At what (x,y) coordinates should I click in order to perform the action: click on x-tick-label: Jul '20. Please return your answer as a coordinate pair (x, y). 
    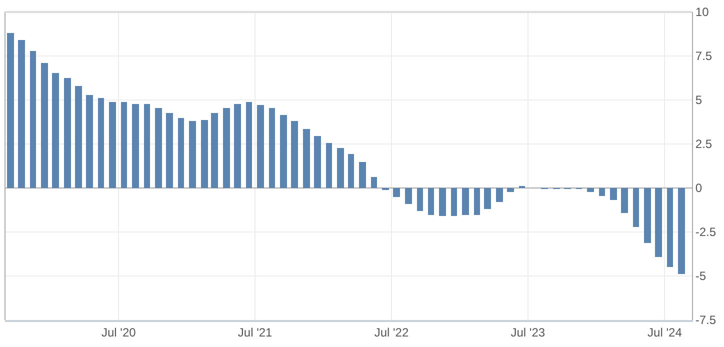
    Looking at the image, I should click on (118, 332).